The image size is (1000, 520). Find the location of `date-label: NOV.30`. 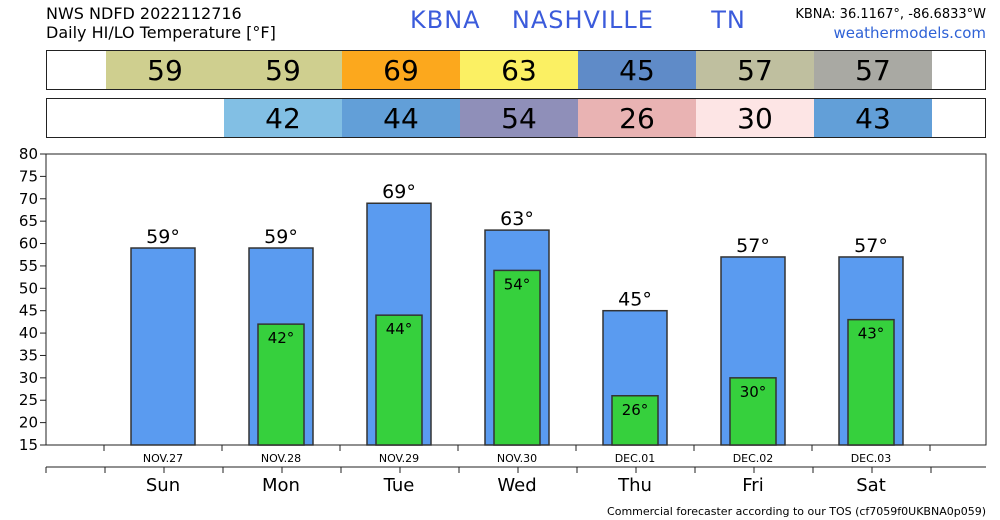

date-label: NOV.30 is located at coordinates (517, 458).